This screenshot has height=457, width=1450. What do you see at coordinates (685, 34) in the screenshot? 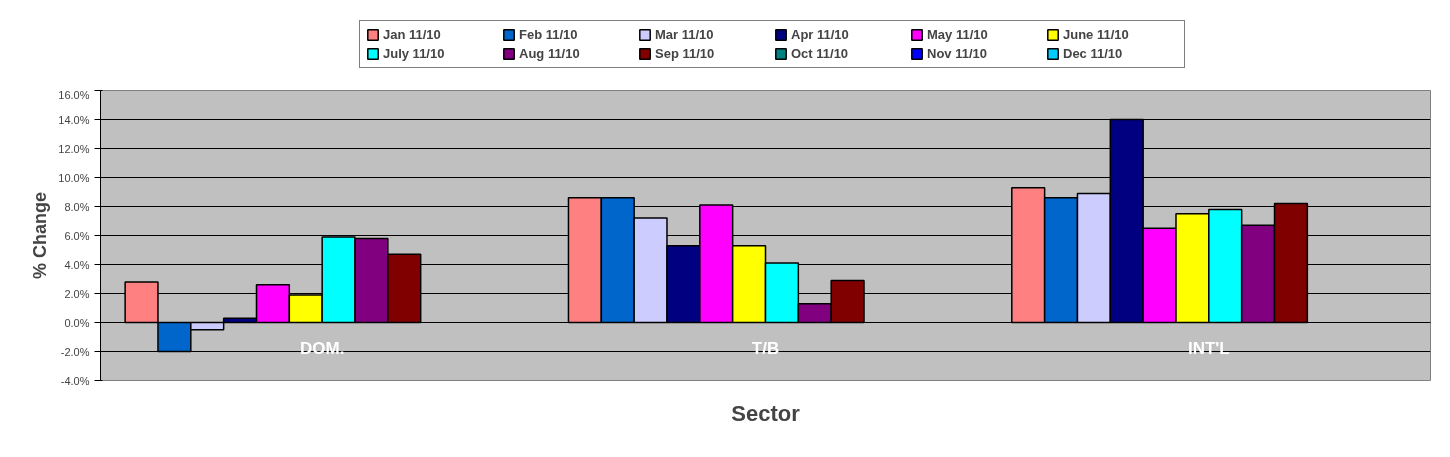
I see `legend-label: Mar 11/10` at bounding box center [685, 34].